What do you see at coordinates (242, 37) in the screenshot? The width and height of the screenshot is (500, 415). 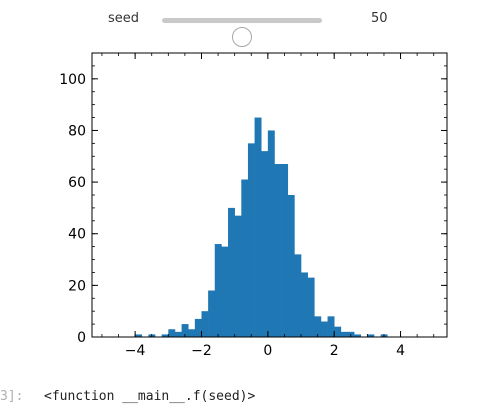 I see `slider-handle` at bounding box center [242, 37].